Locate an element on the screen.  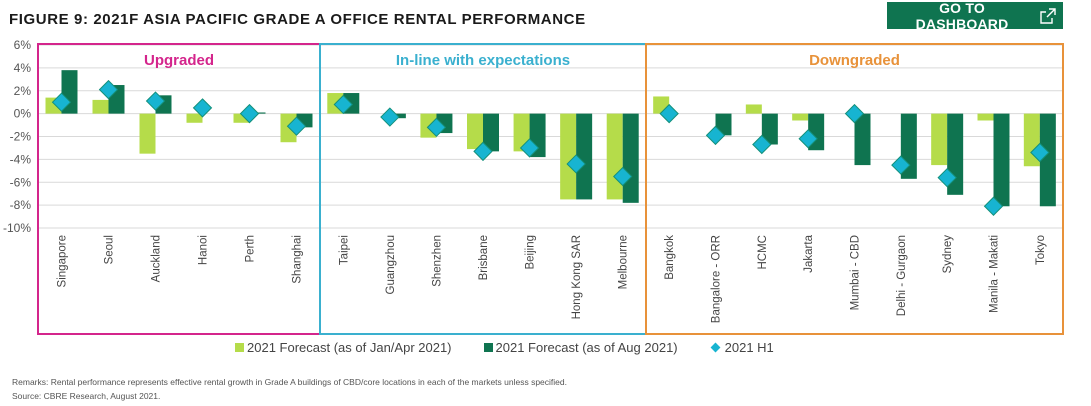
y-tick-label: 6% is located at coordinates (23, 45).